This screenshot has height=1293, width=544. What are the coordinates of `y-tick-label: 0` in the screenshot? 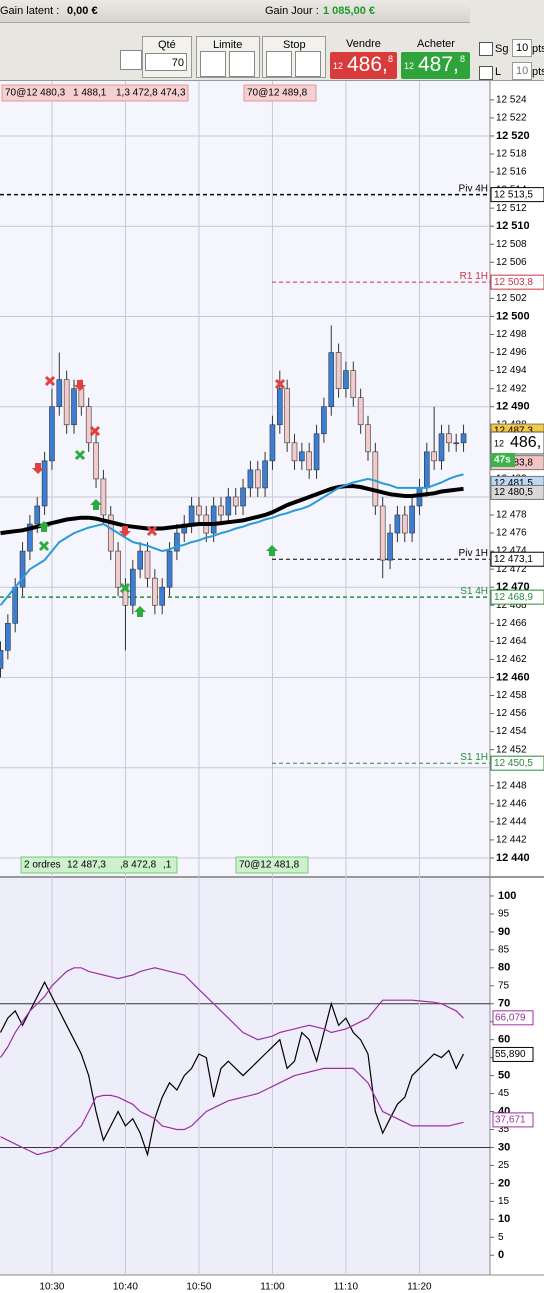 It's located at (501, 1255).